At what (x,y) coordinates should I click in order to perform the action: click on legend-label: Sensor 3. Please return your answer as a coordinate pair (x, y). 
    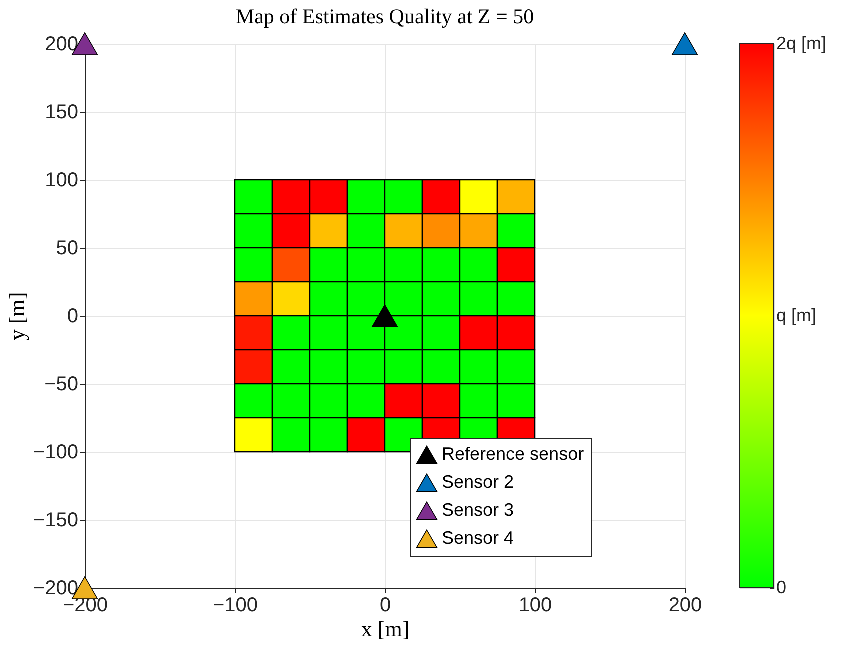
    Looking at the image, I should click on (478, 510).